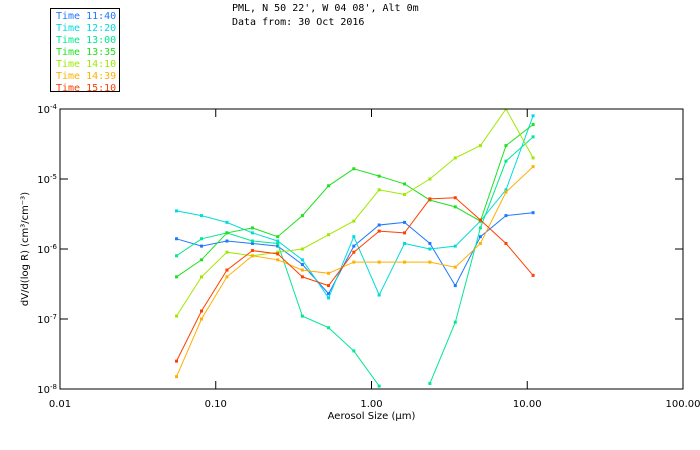  What do you see at coordinates (25, 249) in the screenshot?
I see `y-axis-label: dV/d(log R) (cm³/cm⁻³)` at bounding box center [25, 249].